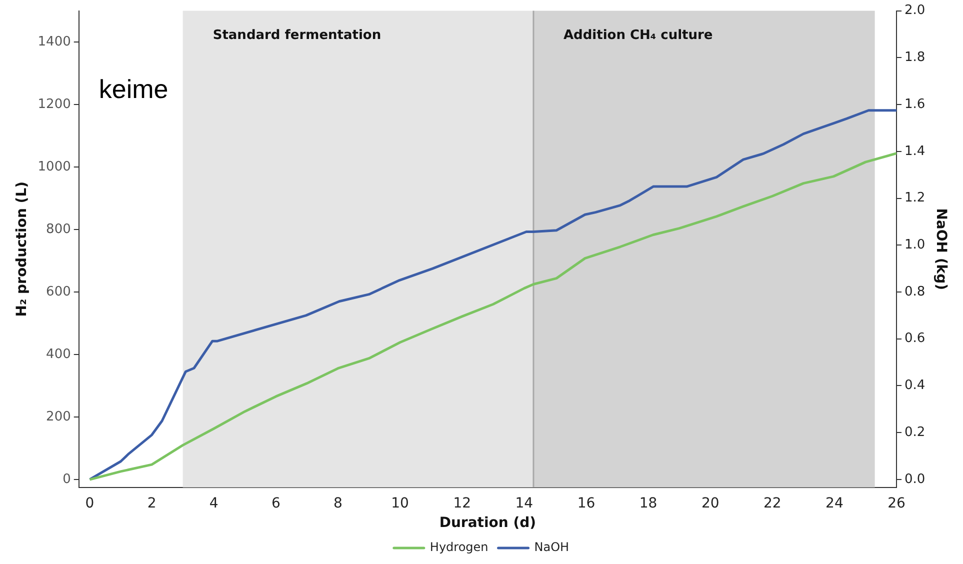 This screenshot has height=564, width=963. What do you see at coordinates (915, 10) in the screenshot?
I see `y2-tick-label: 2.0` at bounding box center [915, 10].